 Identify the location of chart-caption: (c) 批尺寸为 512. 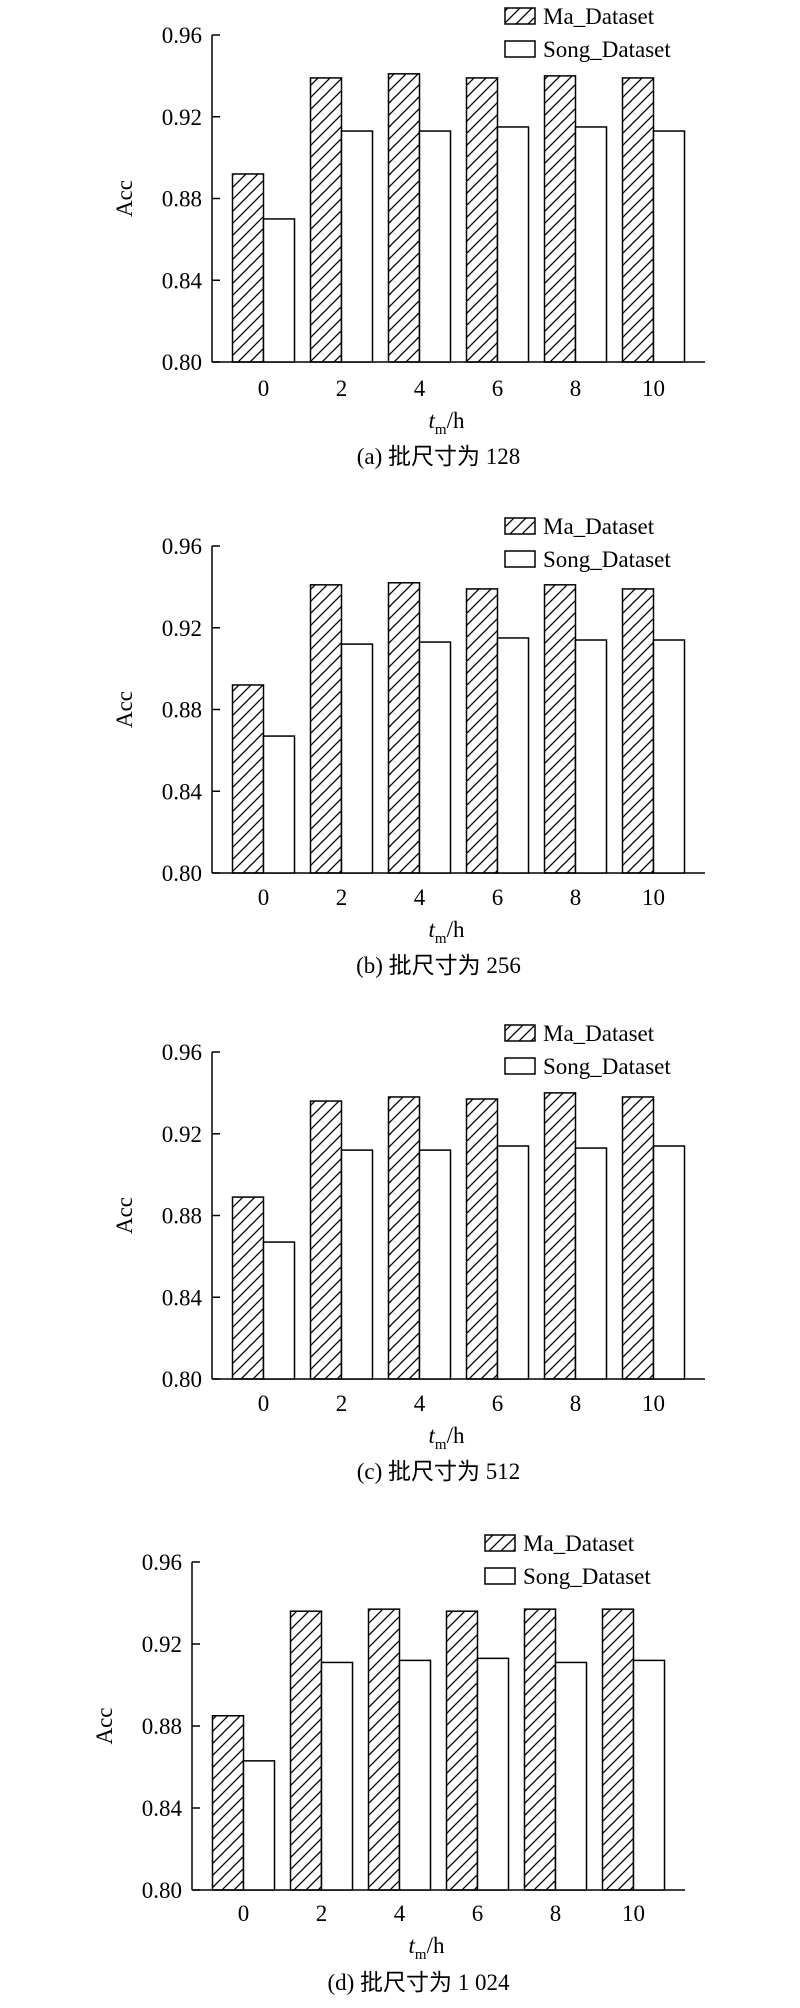
(439, 1471).